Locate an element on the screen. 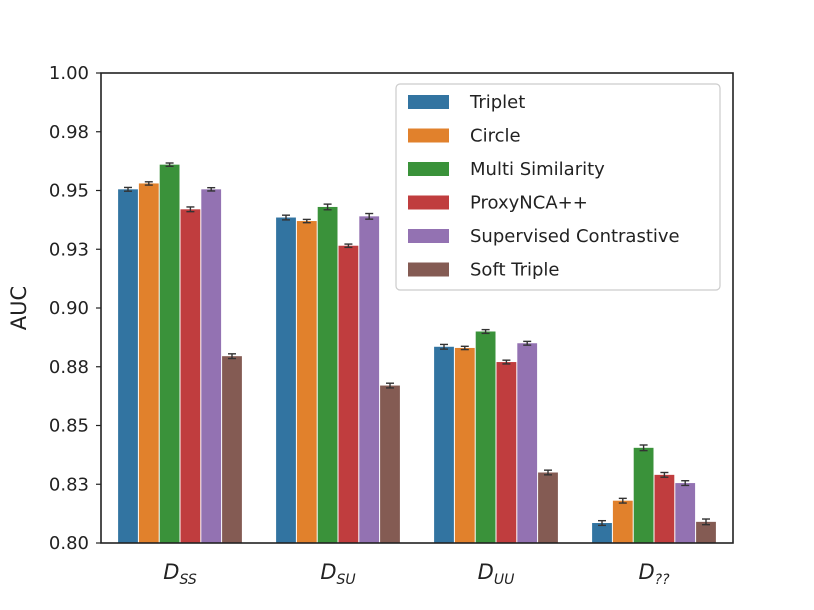  x-tick-label: DSU is located at coordinates (337, 574).